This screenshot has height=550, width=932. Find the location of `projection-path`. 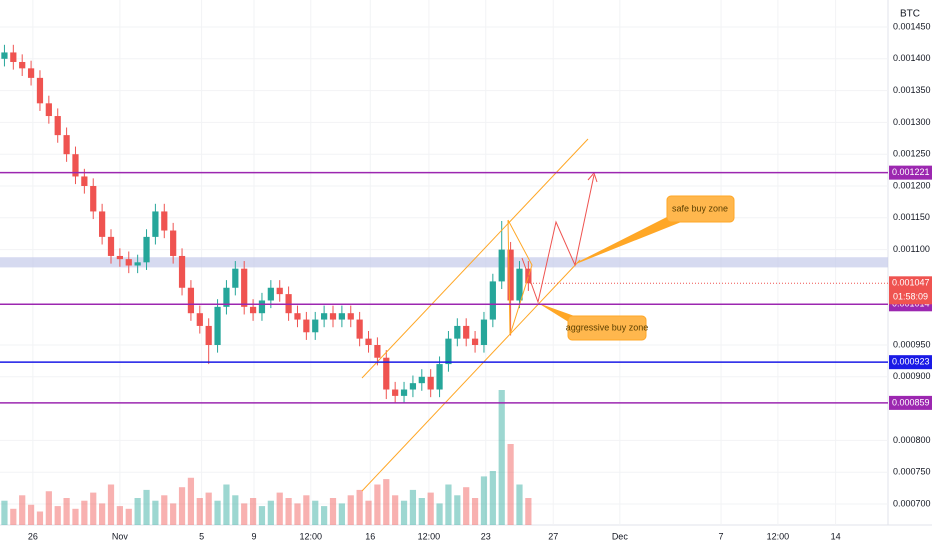

projection-path is located at coordinates (558, 239).